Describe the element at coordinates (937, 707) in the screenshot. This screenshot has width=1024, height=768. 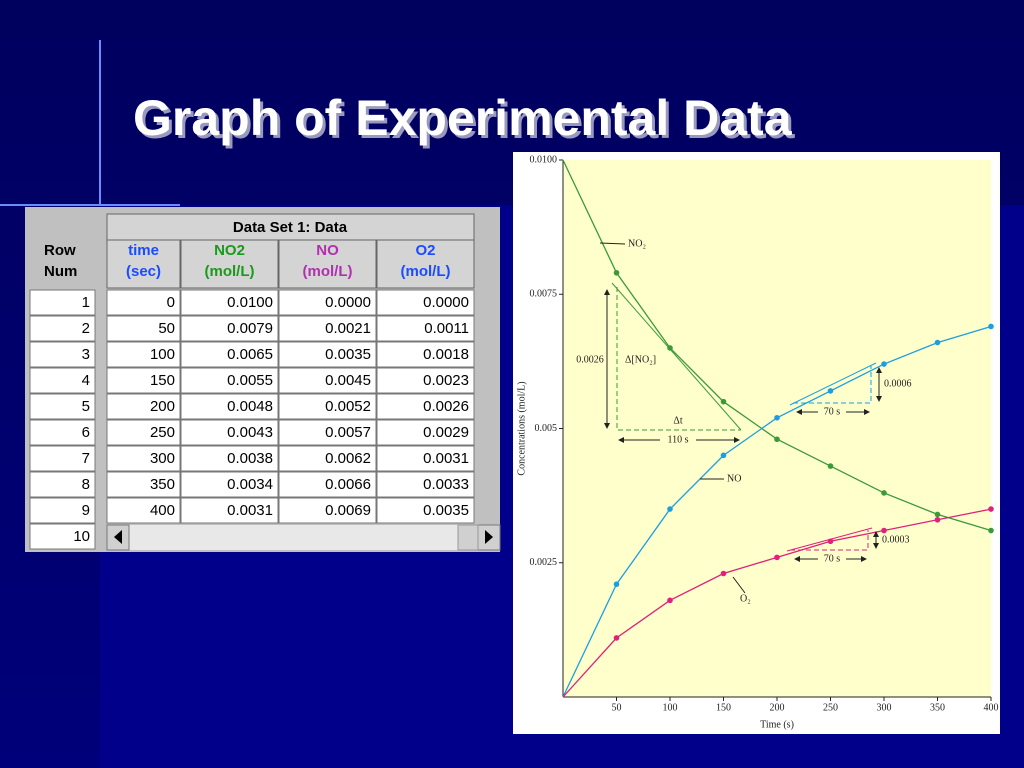
I see `x-tick-label: 350` at that location.